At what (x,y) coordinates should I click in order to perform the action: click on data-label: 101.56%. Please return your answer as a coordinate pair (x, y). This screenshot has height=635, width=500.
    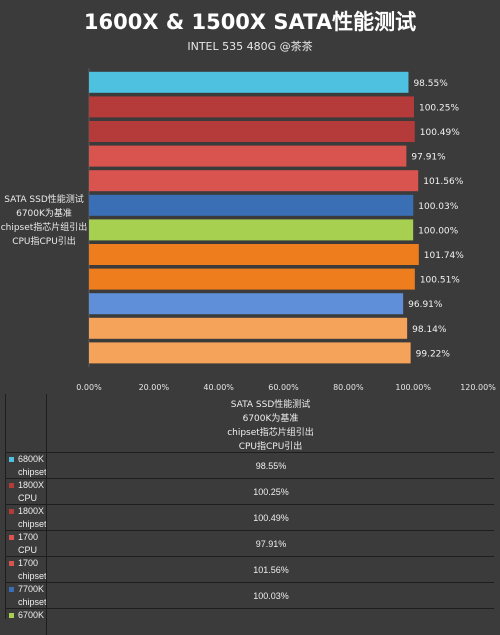
    Looking at the image, I should click on (443, 182).